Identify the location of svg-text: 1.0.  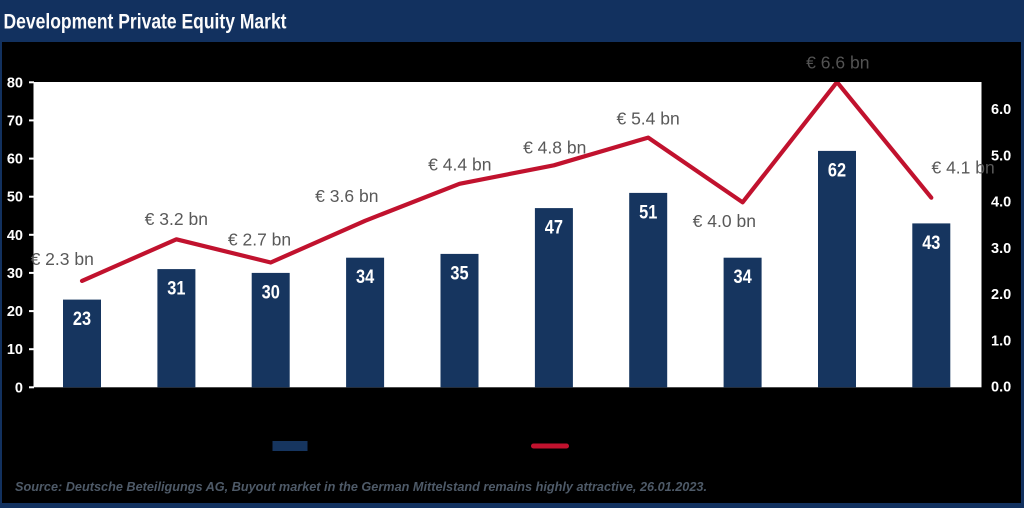
(1001, 341).